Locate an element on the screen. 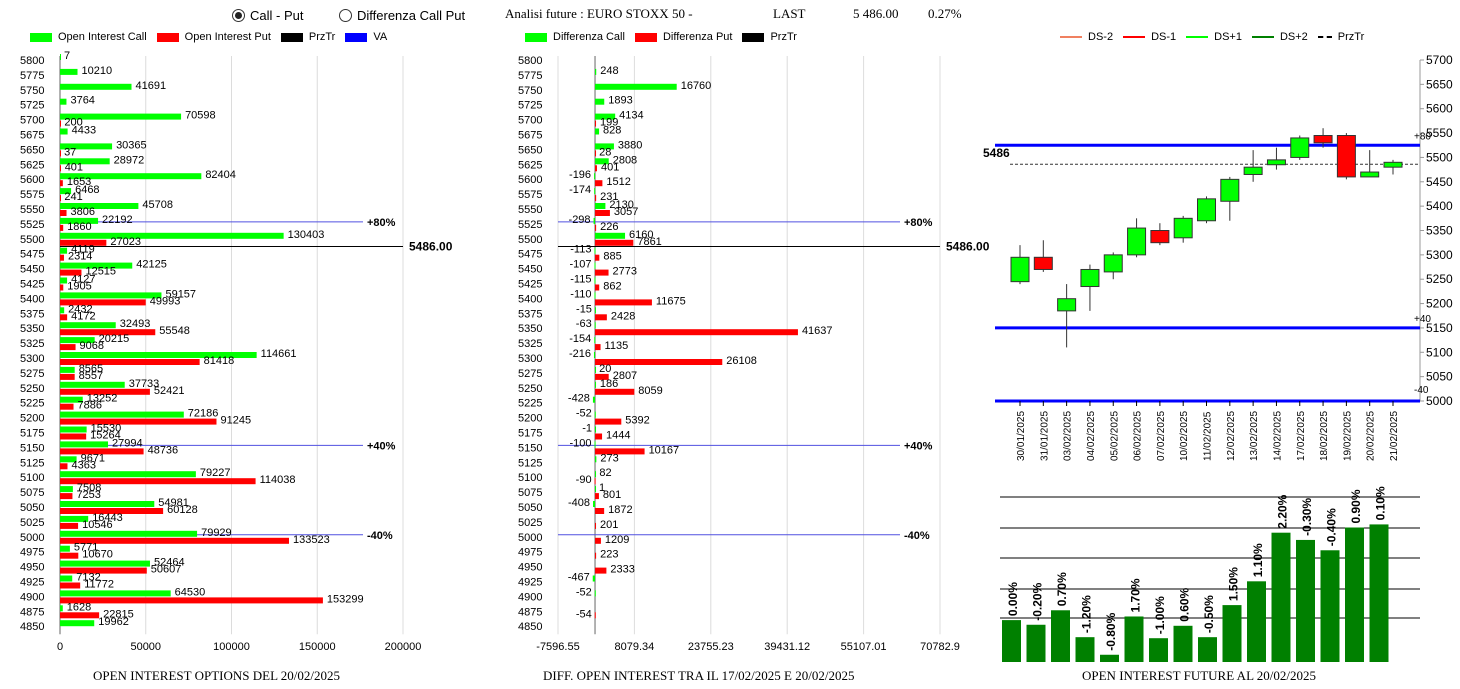 The width and height of the screenshot is (1460, 689). put-data-label: 885 is located at coordinates (612, 257).